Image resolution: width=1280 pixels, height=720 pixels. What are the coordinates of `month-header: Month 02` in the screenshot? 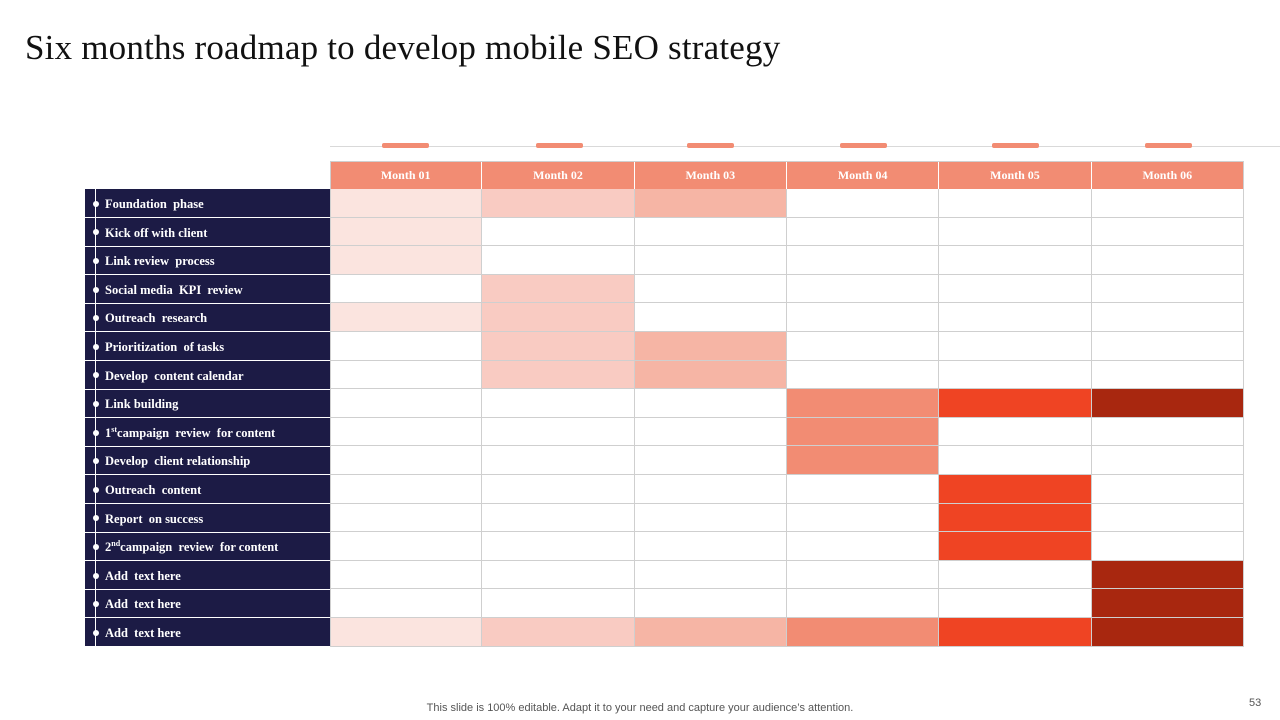 It's located at (558, 175).